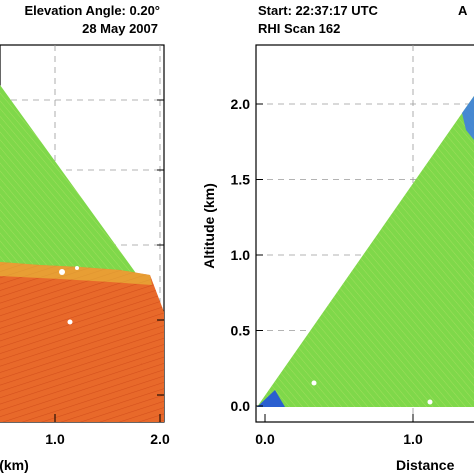 This screenshot has height=474, width=474. I want to click on left-header-line2: 28 May 2007, so click(120, 28).